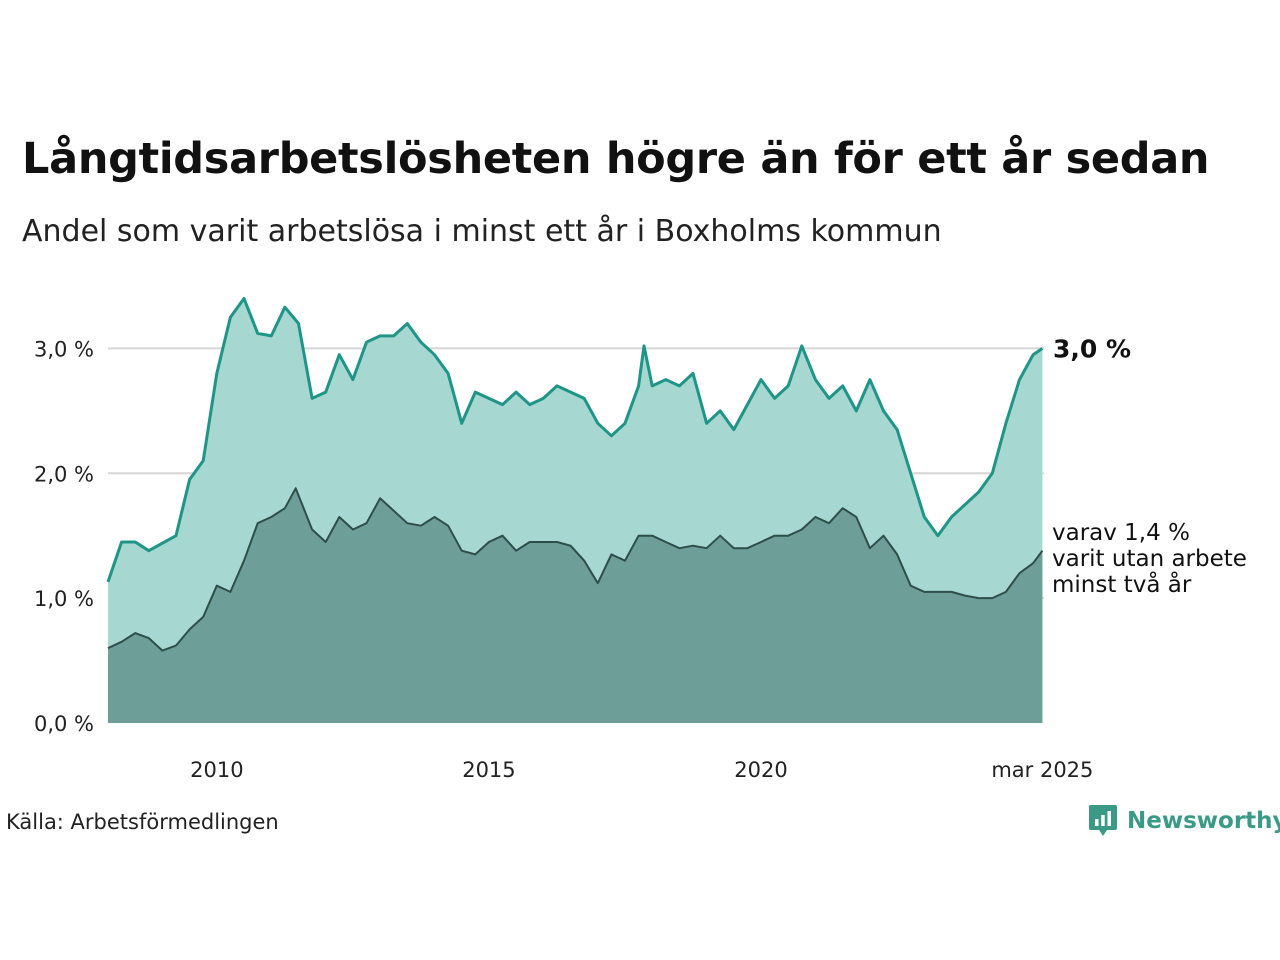  I want to click on newsworthy-logo-icon, so click(1103, 820).